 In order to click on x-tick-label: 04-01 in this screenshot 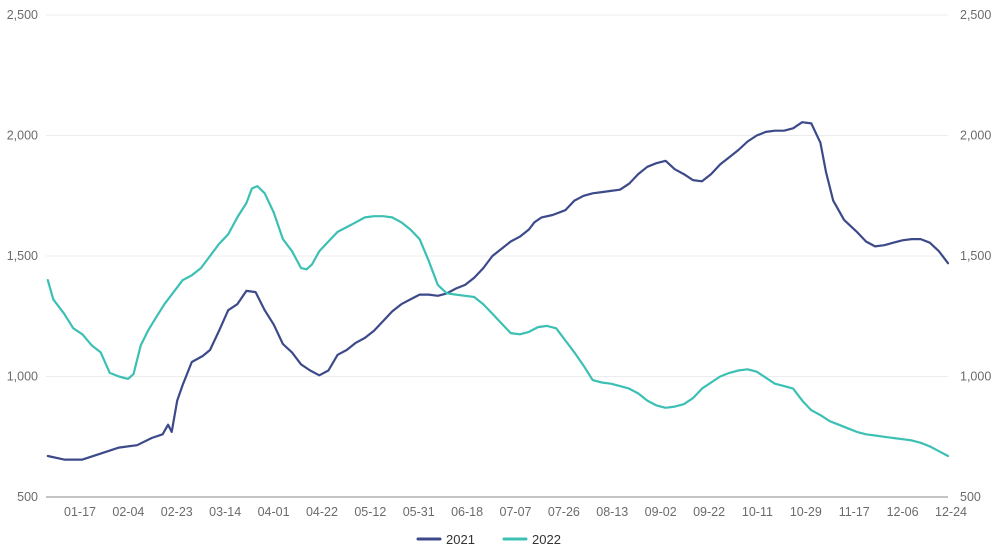, I will do `click(274, 512)`.